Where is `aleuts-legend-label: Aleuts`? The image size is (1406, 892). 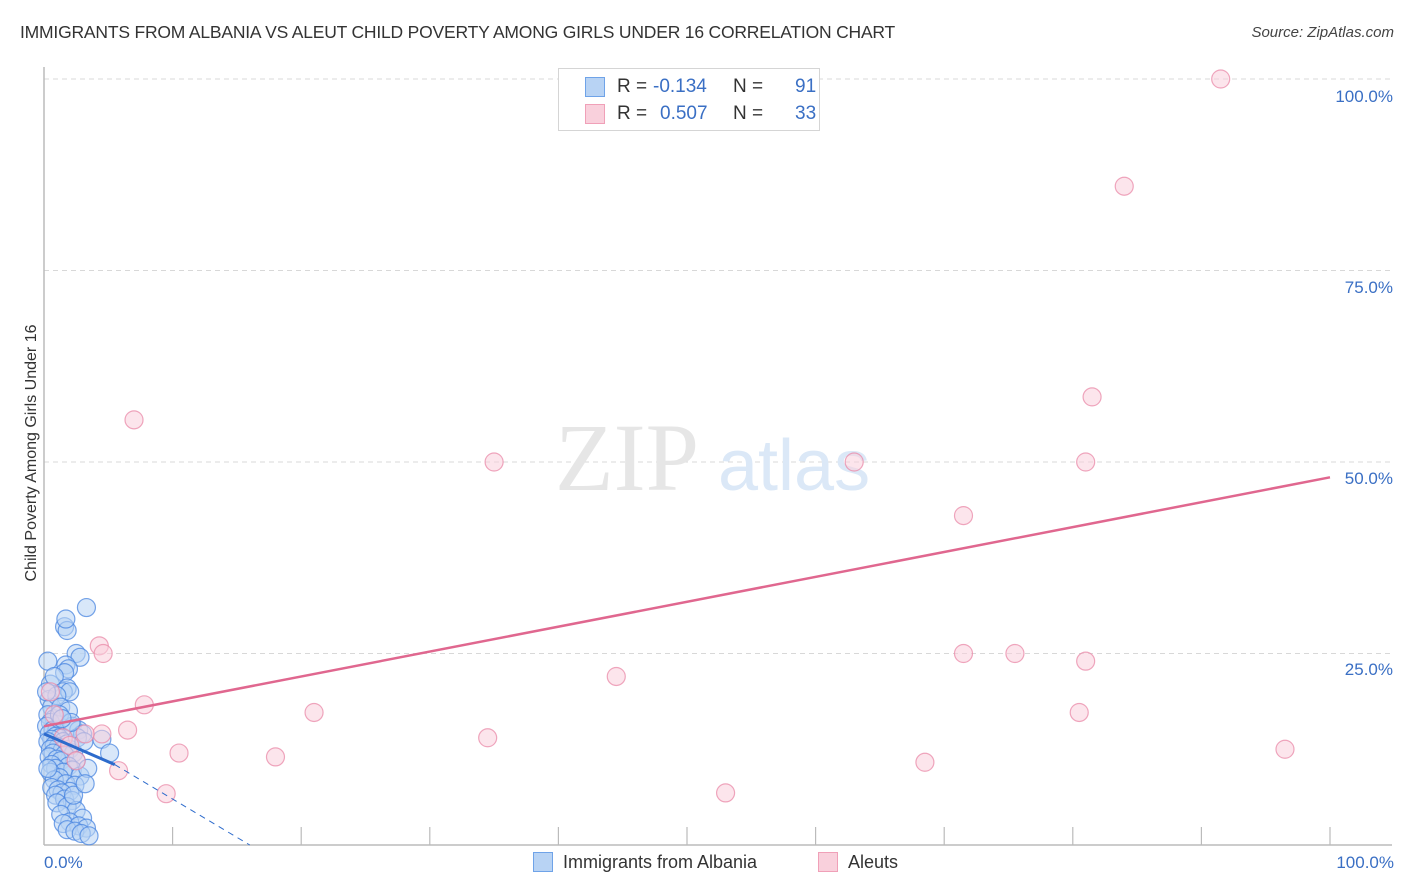 aleuts-legend-label: Aleuts is located at coordinates (873, 862).